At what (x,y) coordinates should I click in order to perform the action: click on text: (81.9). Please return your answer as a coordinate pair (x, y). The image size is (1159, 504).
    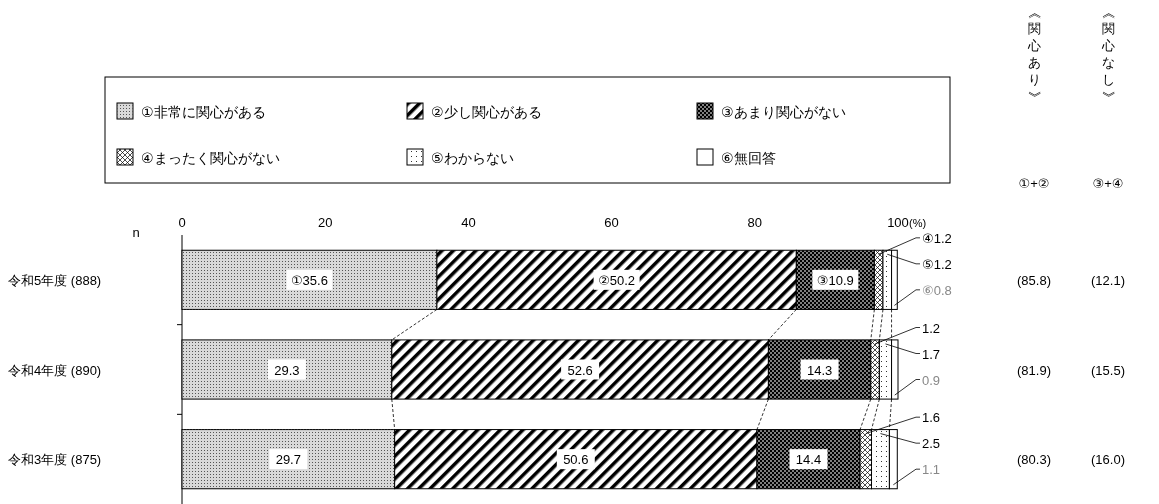
    Looking at the image, I should click on (1034, 370).